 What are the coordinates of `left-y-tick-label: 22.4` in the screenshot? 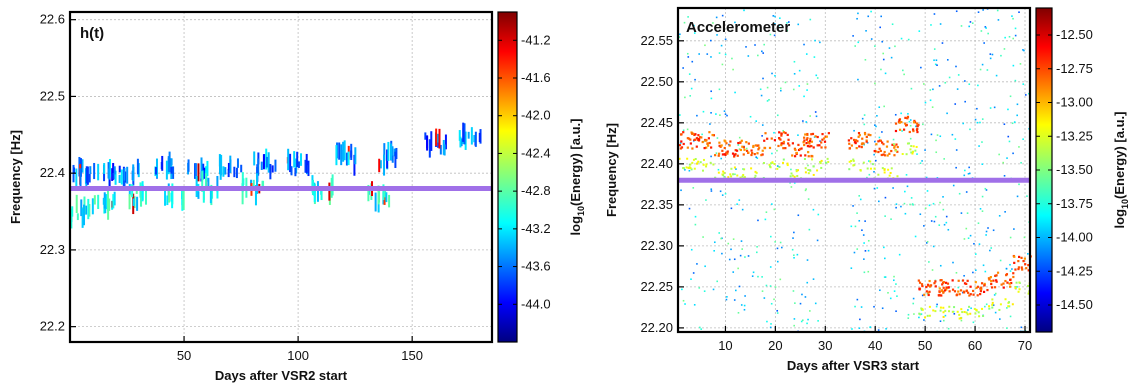 It's located at (52, 172).